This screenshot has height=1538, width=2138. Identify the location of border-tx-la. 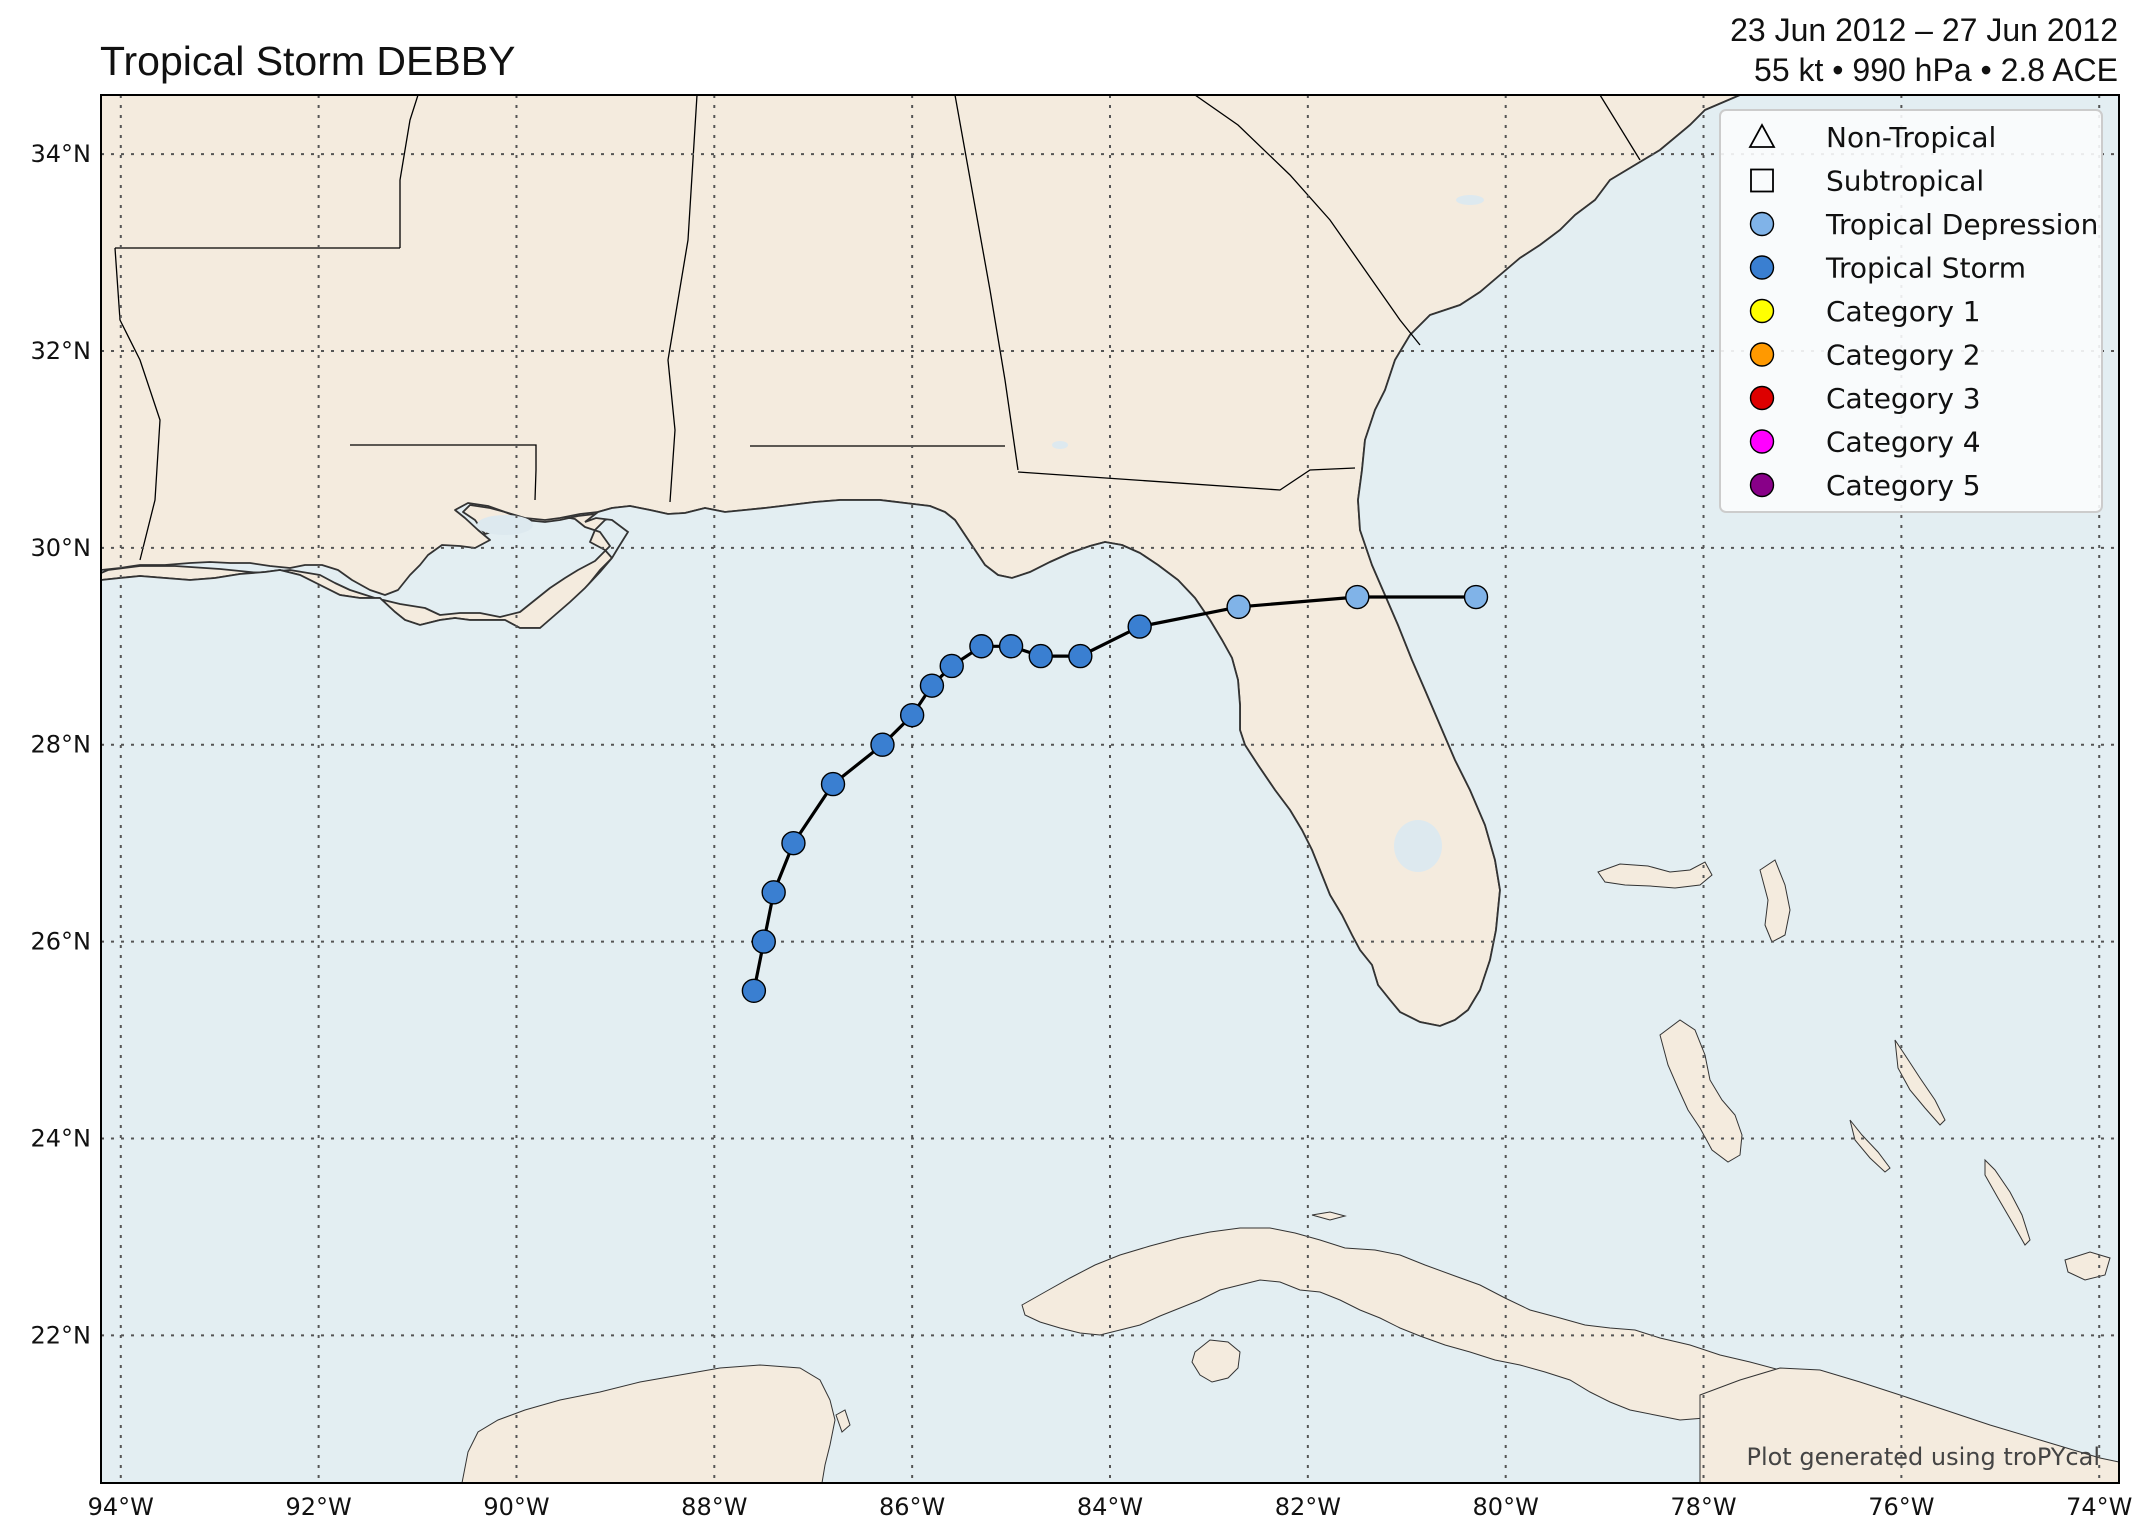
(137, 404).